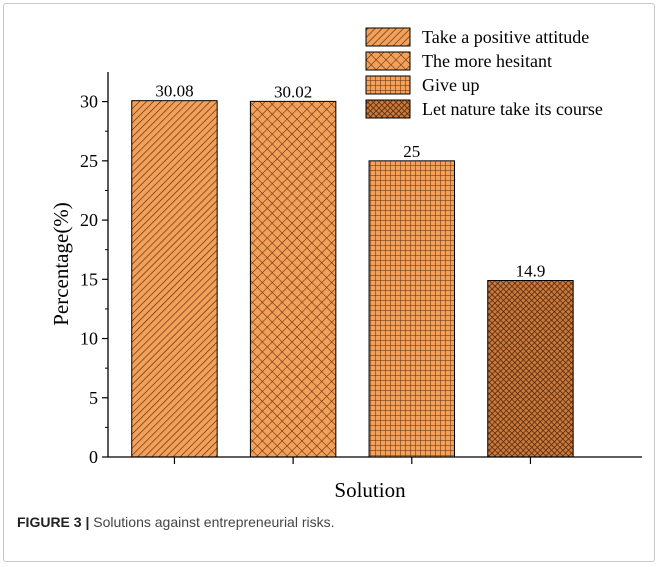  I want to click on y-tick-label: 0, so click(93, 457).